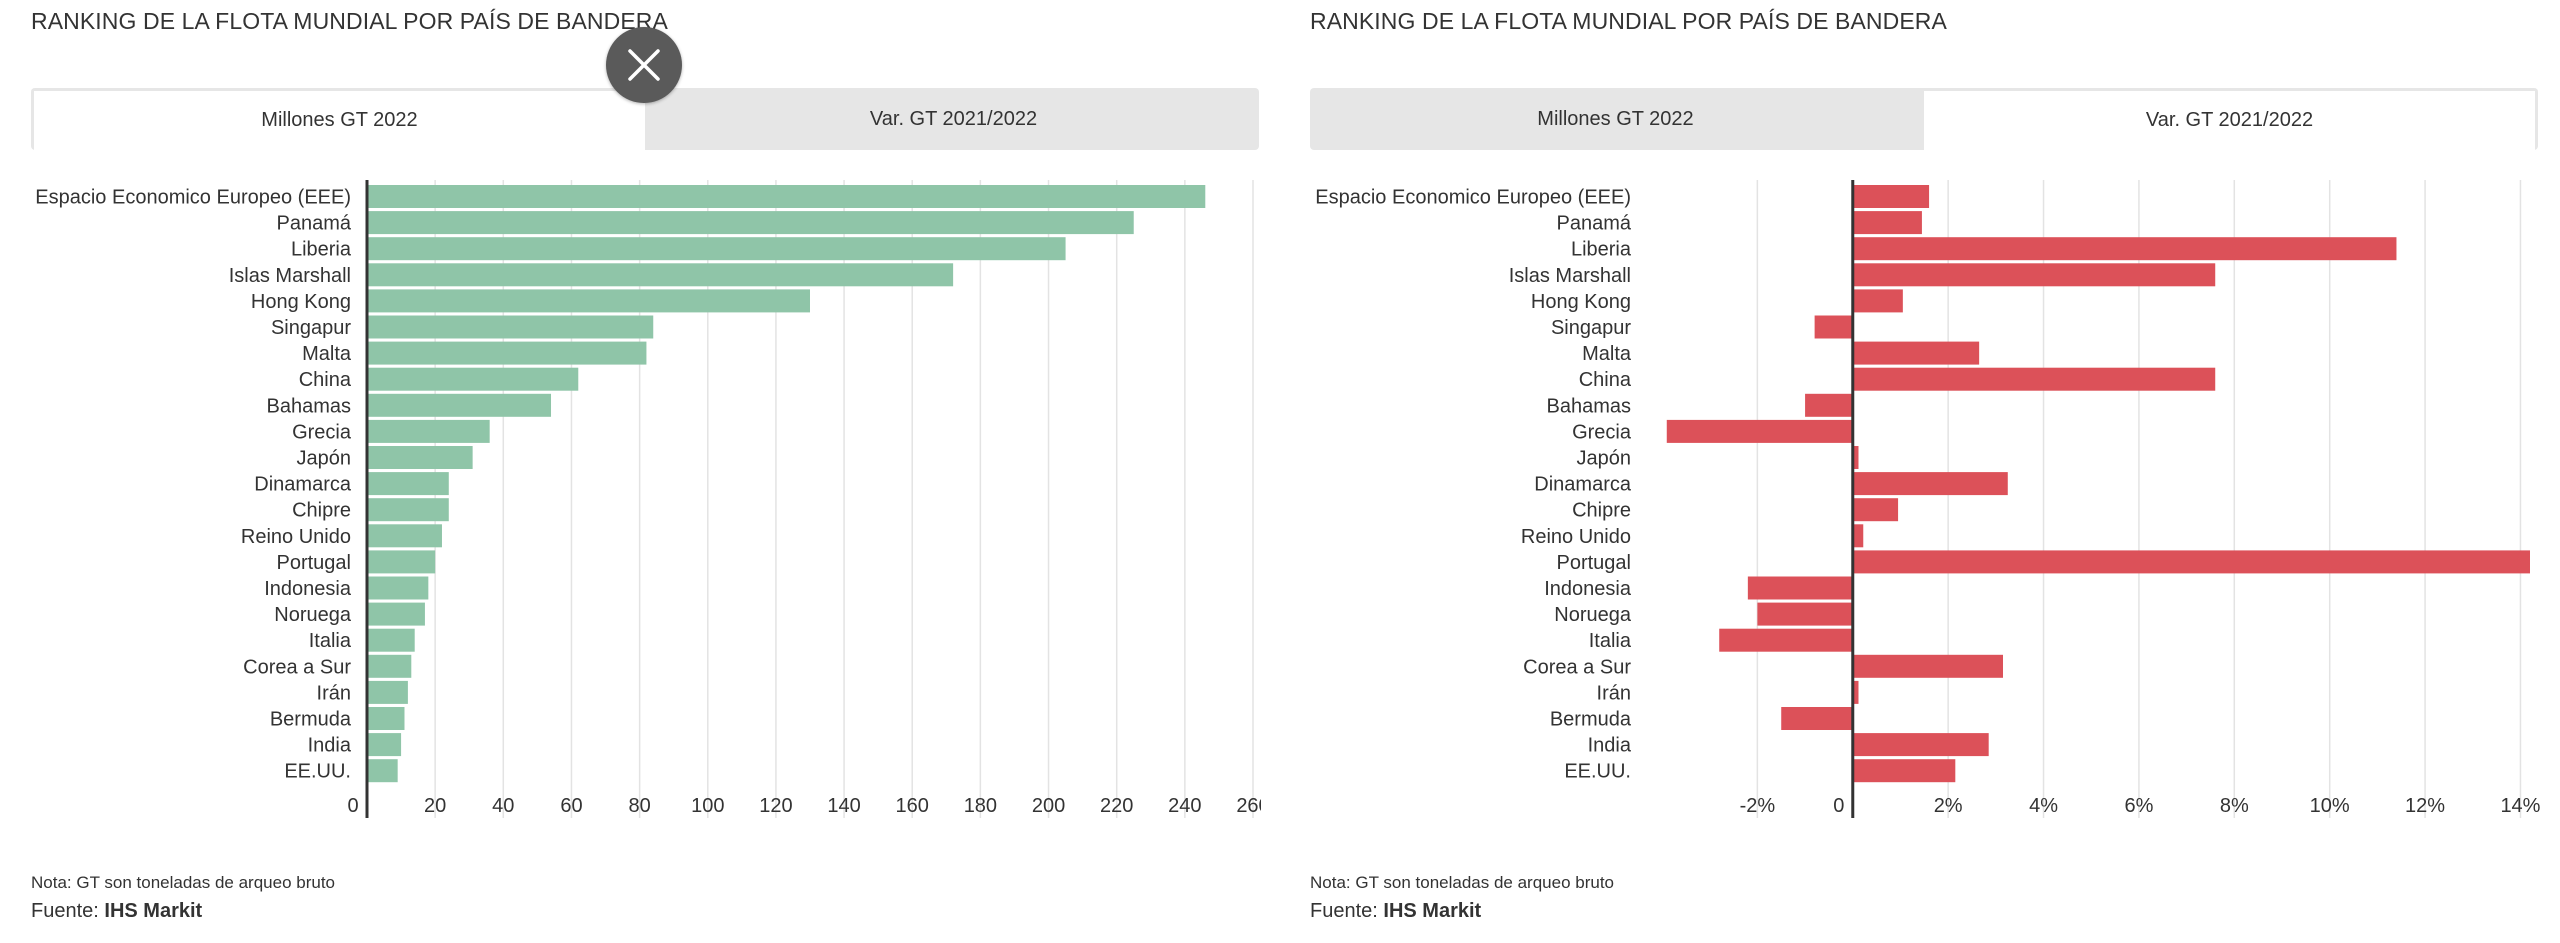 The width and height of the screenshot is (2560, 943). Describe the element at coordinates (290, 276) in the screenshot. I see `category-label-islas-marshall: Islas Marshall` at that location.